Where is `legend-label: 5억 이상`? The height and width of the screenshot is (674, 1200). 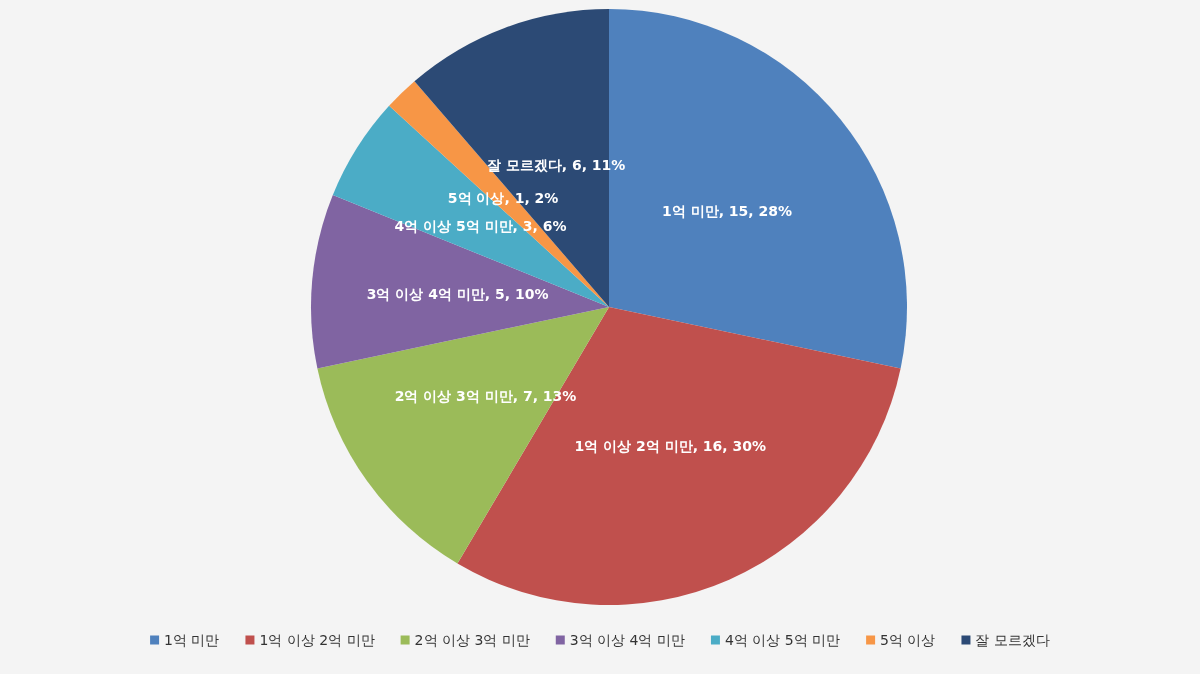
legend-label: 5억 이상 is located at coordinates (908, 640).